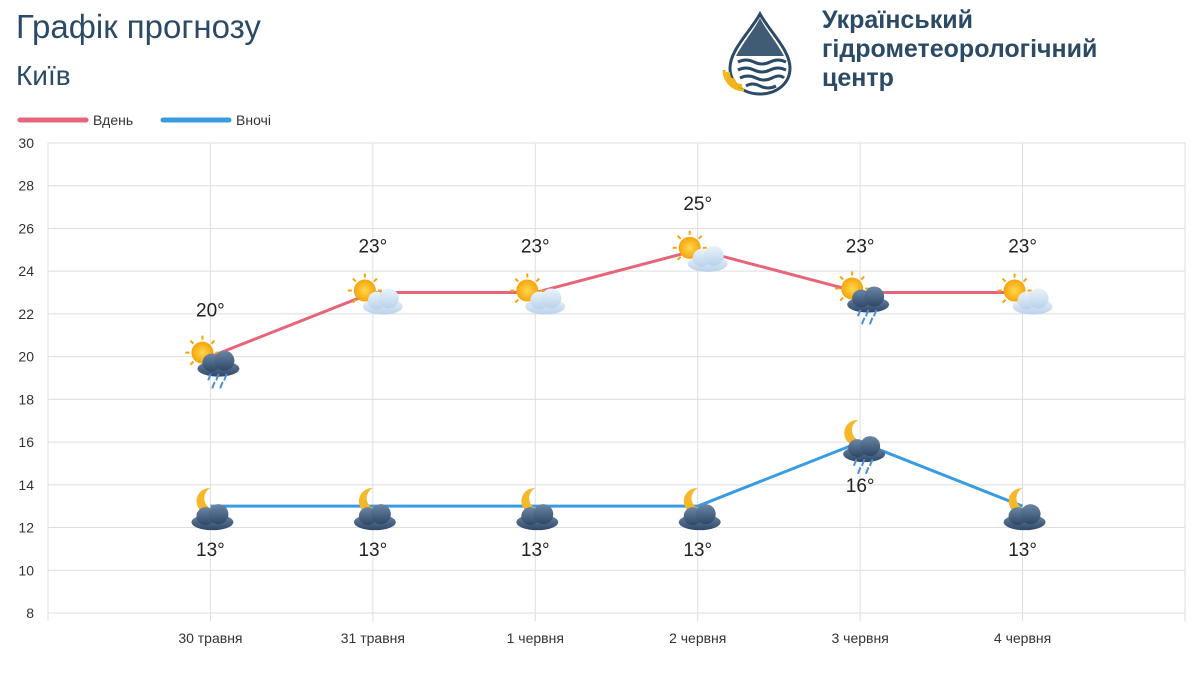  I want to click on org-logo: Український гідрометеорологічний центр, so click(955, 53).